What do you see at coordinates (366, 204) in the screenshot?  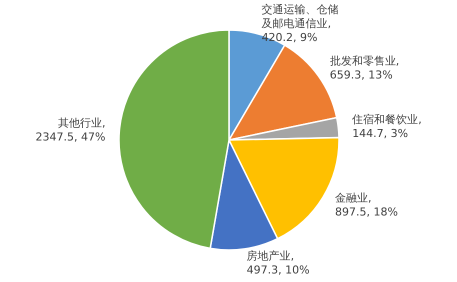 I see `slice-label: 金融业, 897.5, 18%` at bounding box center [366, 204].